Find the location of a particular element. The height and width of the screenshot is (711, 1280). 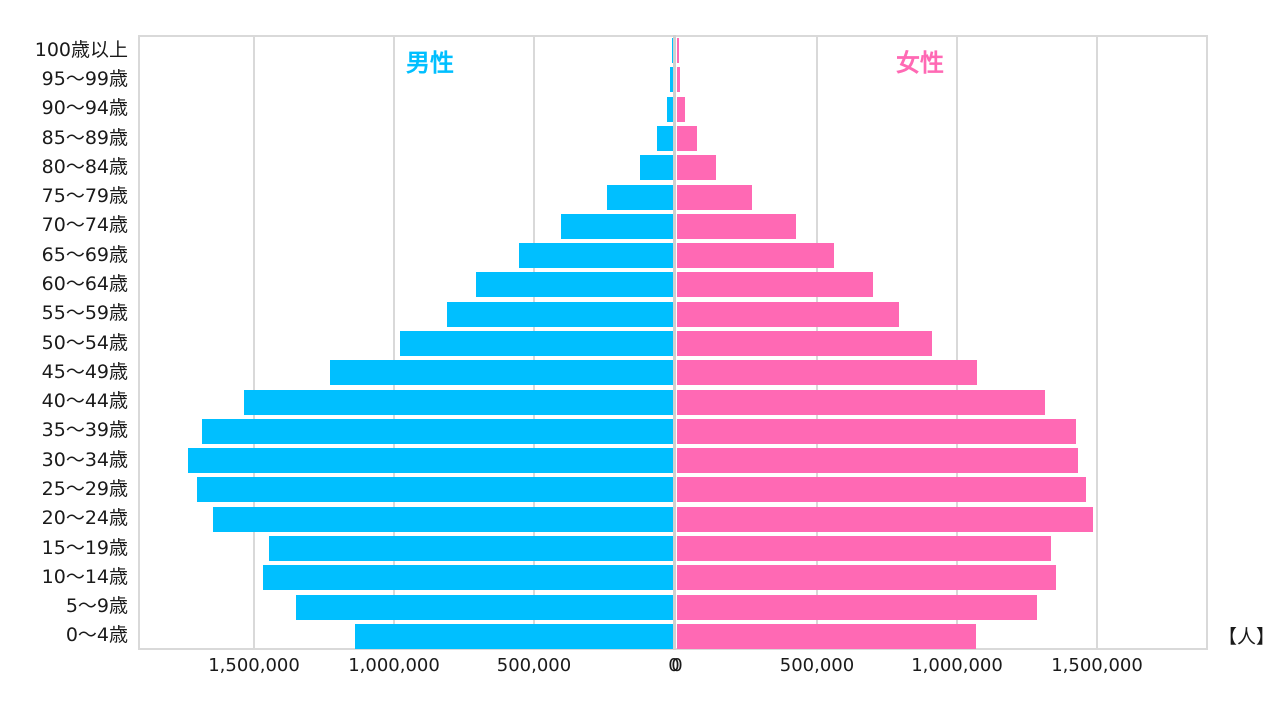

age-group-label: 75〜79歳 is located at coordinates (84, 196).